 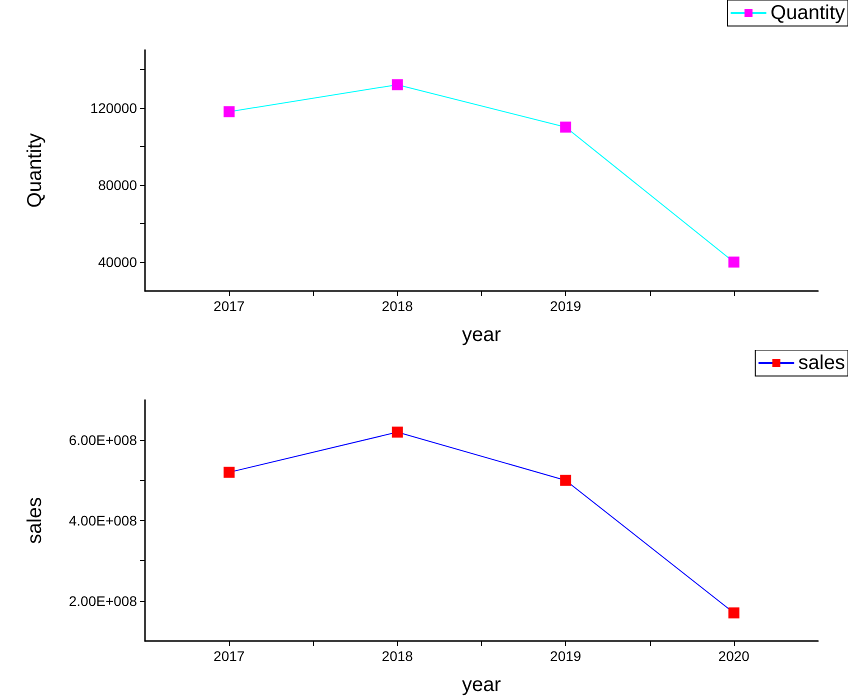 I want to click on y-tick-label: 4.00E+008, so click(x=103, y=520).